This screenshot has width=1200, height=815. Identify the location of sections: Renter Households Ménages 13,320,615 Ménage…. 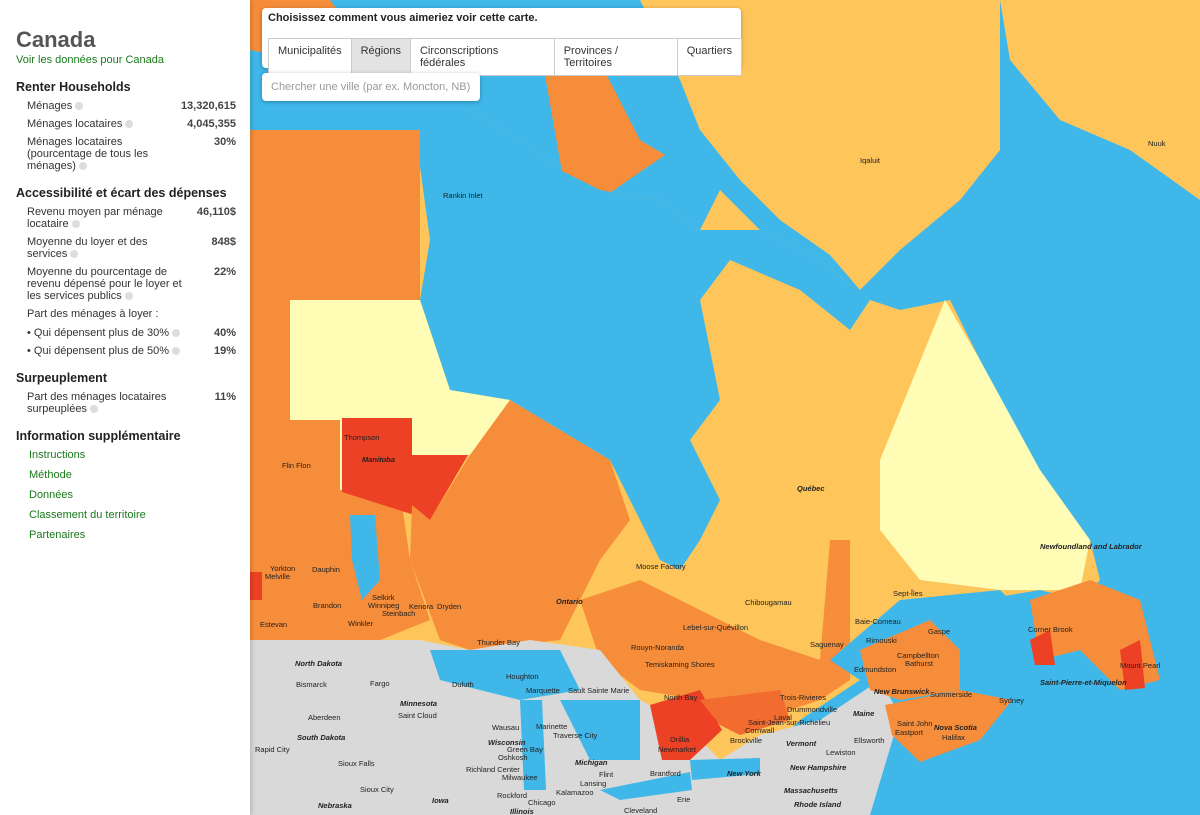
(126, 247).